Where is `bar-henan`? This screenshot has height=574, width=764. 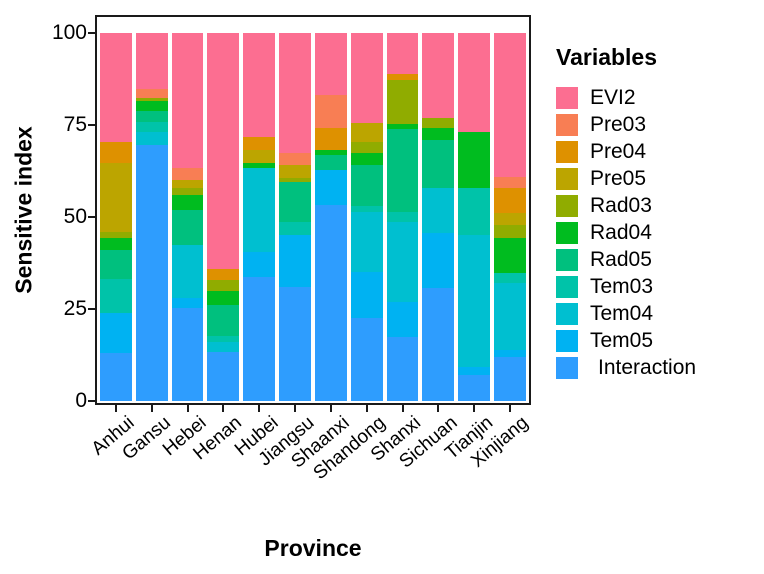
bar-henan is located at coordinates (223, 217).